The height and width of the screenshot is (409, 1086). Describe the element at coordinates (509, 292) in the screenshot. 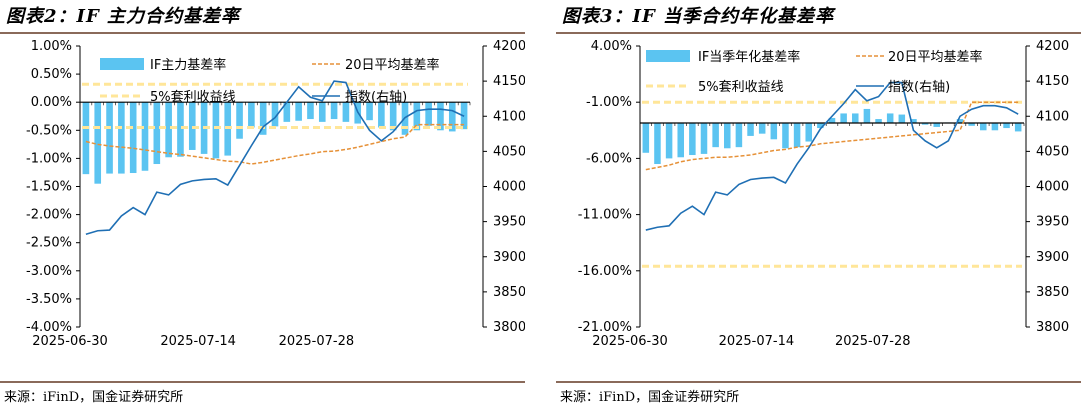

I see `right-axis-tick-label: 3850` at that location.